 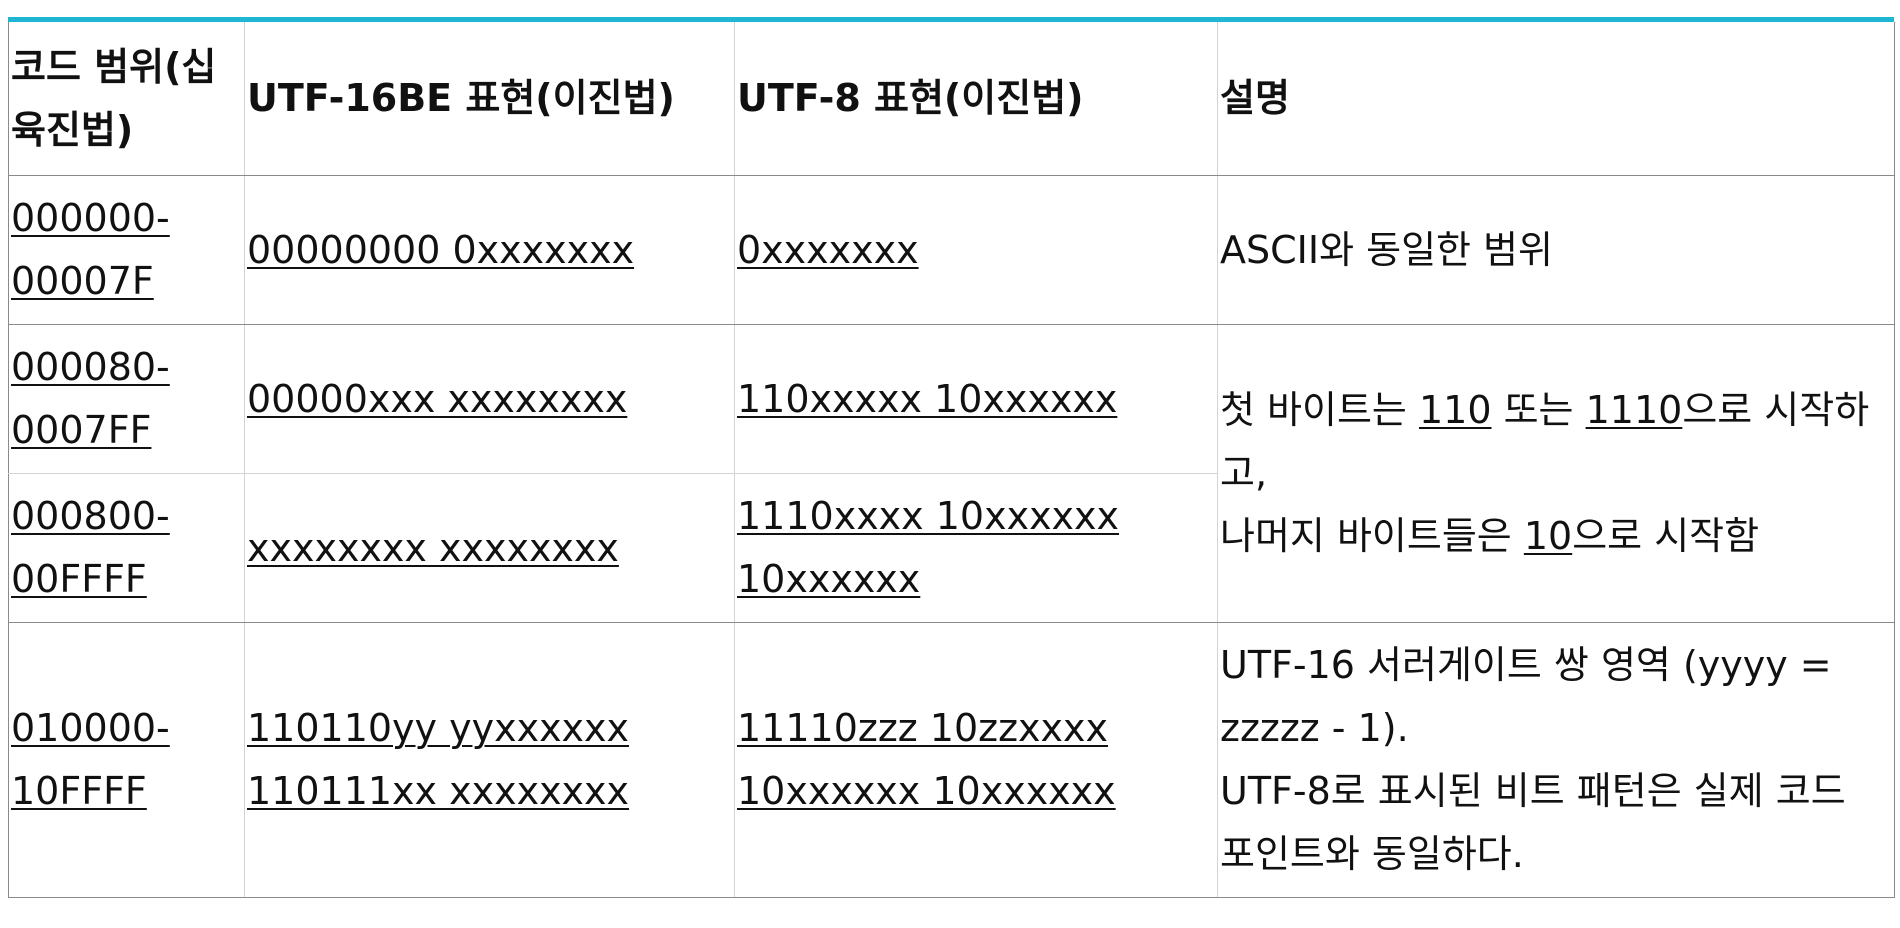 I want to click on code-range-cell: 010000-10FFFF, so click(x=126, y=760).